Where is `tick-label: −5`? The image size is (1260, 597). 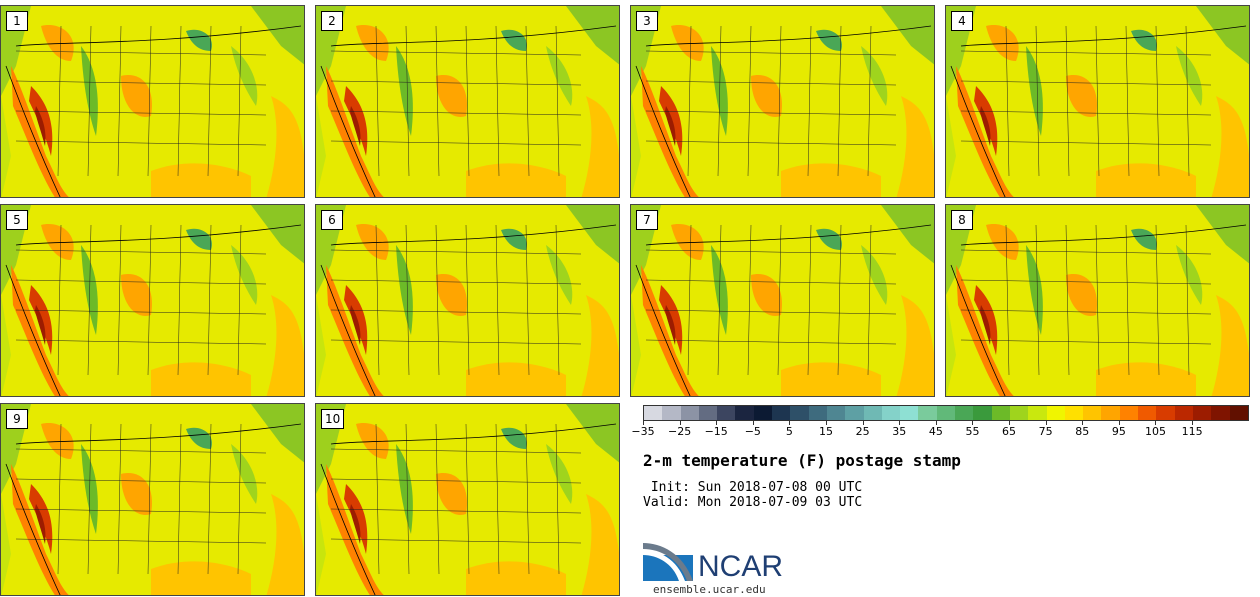 tick-label: −5 is located at coordinates (752, 431).